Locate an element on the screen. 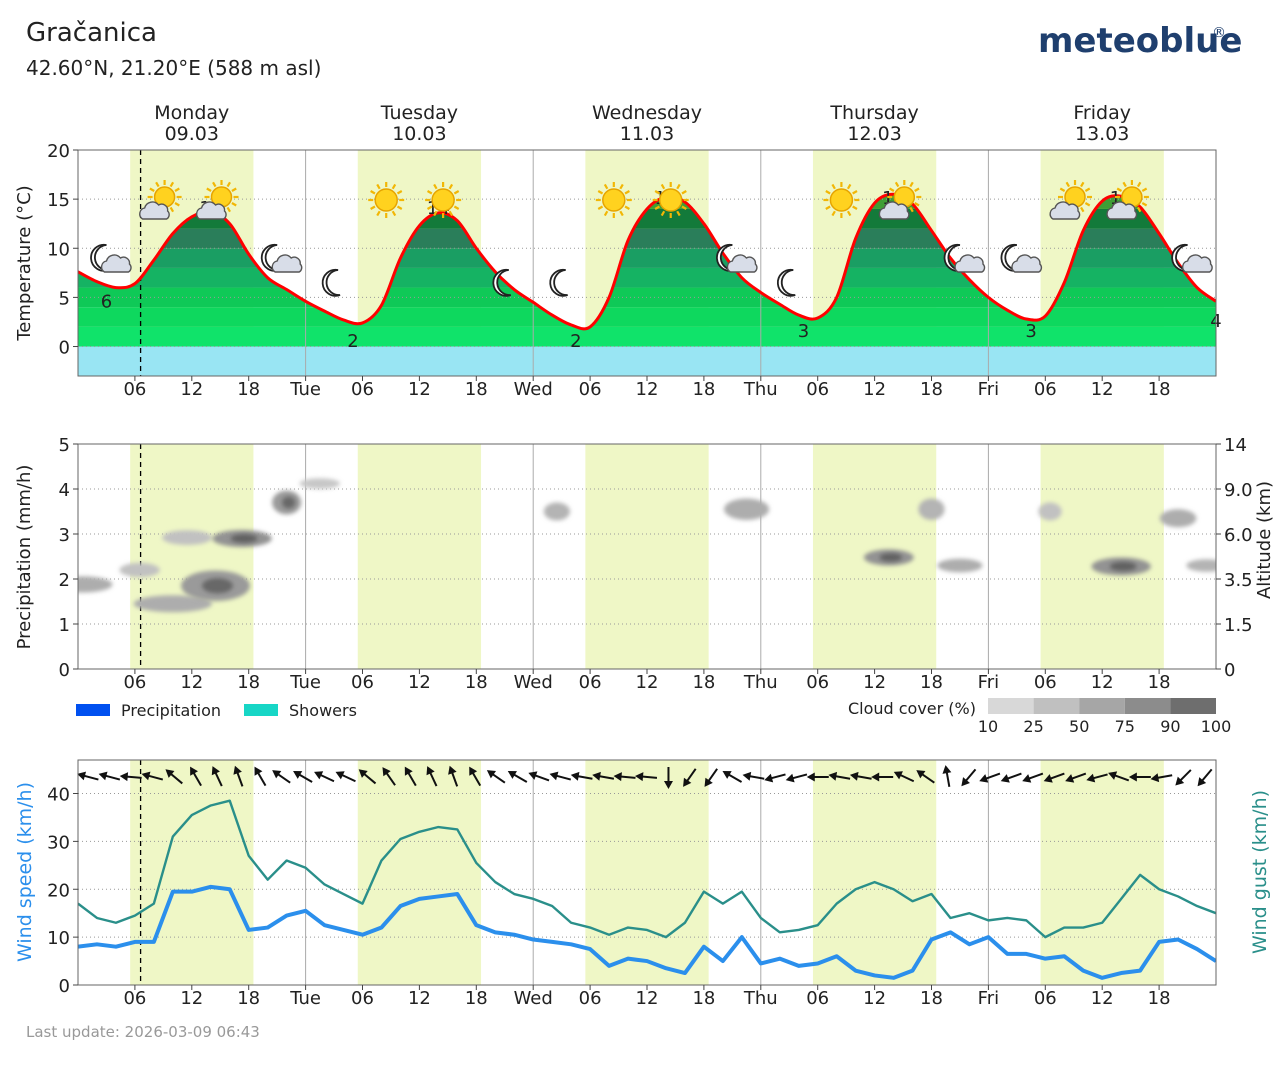  weather-icons is located at coordinates (651, 238).